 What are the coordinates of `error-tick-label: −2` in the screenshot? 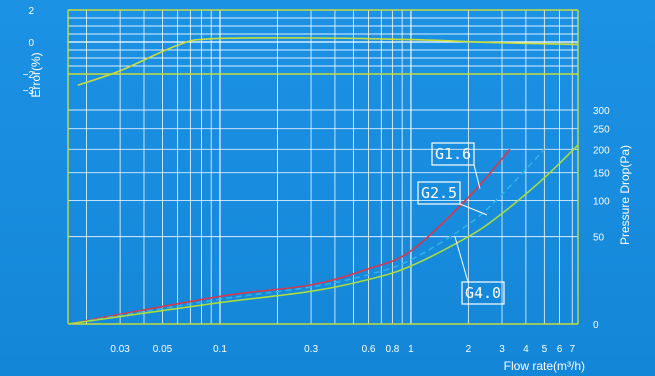 It's located at (29, 75).